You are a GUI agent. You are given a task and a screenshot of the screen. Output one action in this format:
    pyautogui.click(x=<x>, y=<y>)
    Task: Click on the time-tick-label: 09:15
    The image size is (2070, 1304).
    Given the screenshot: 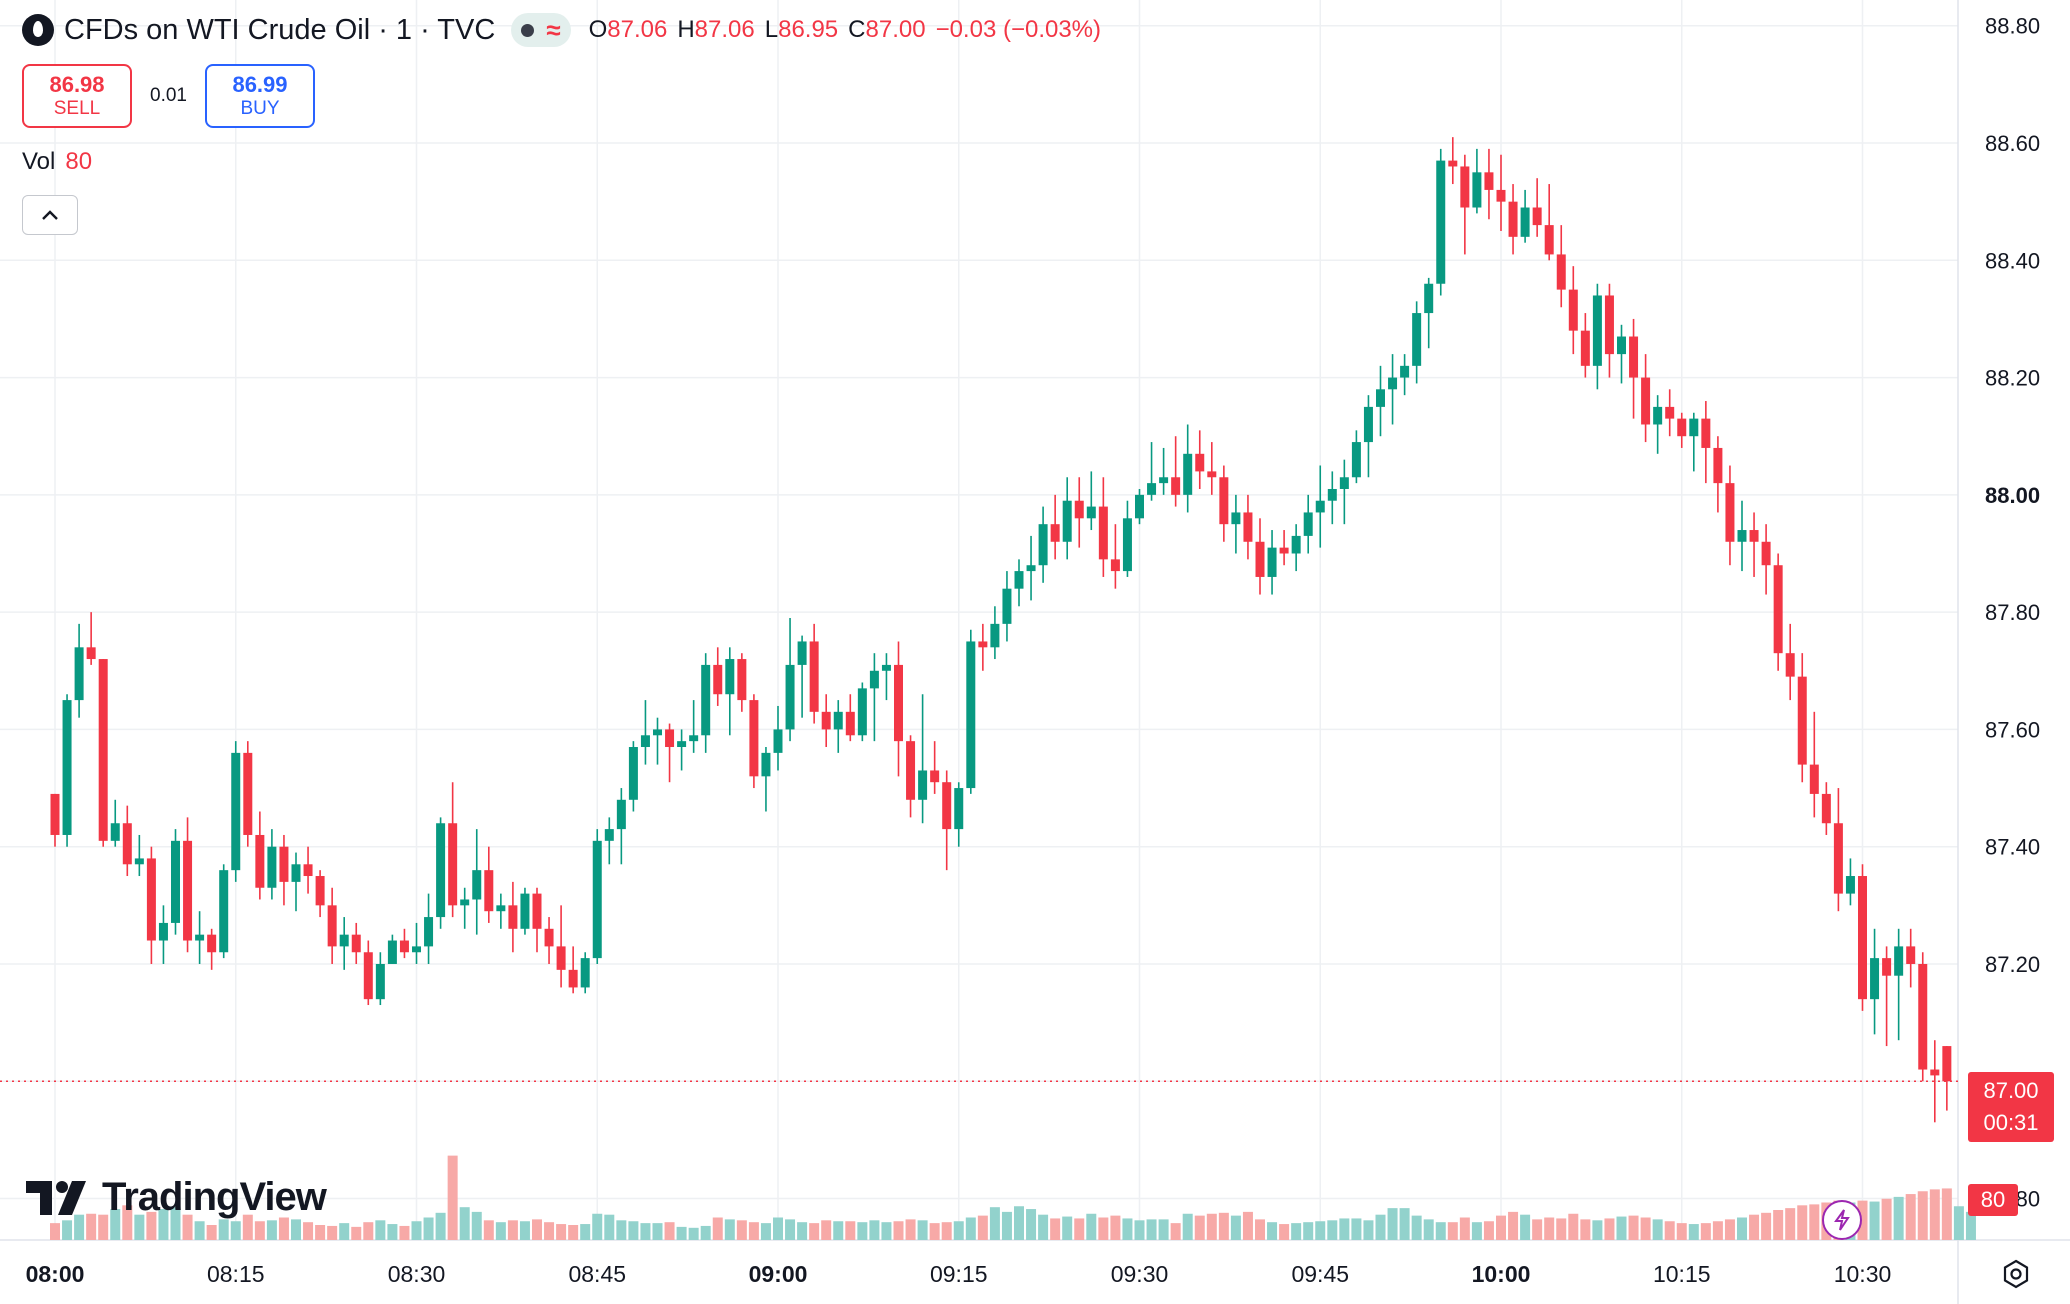 What is the action you would take?
    pyautogui.click(x=959, y=1274)
    